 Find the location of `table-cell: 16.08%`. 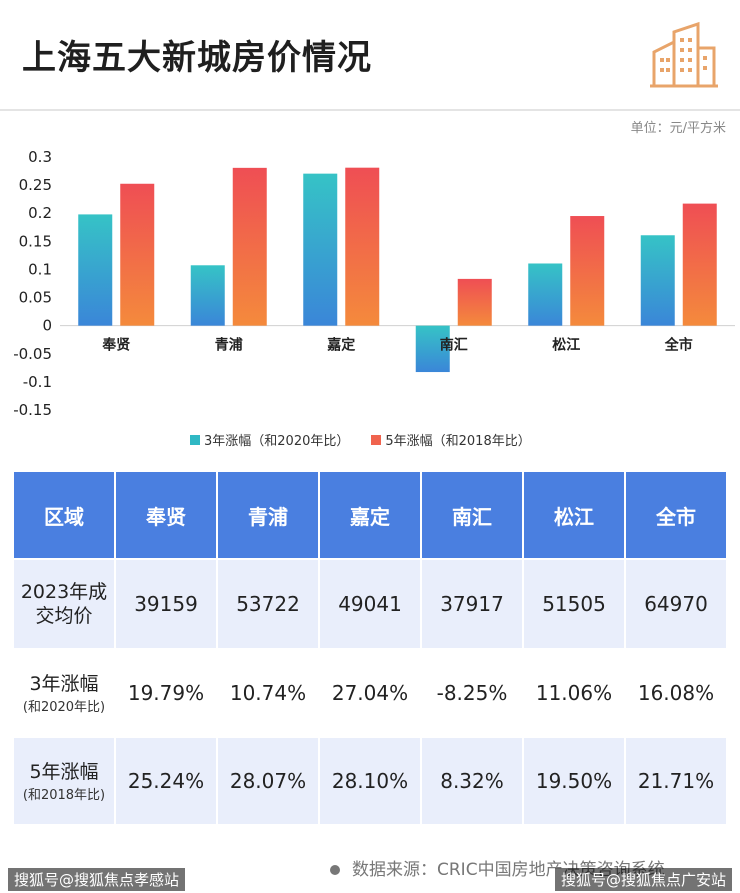

table-cell: 16.08% is located at coordinates (676, 693).